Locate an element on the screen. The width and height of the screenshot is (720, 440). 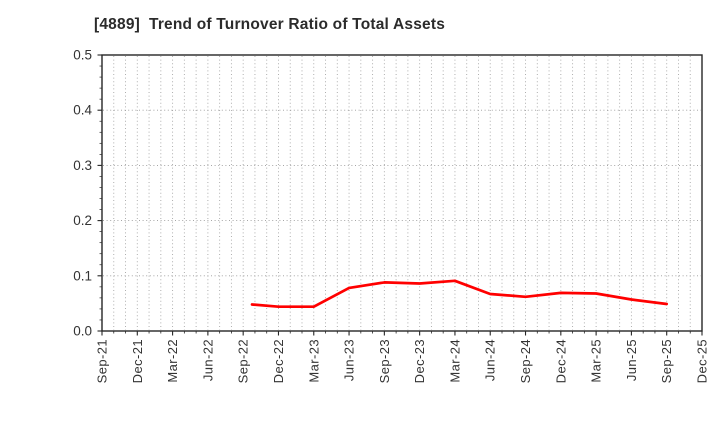
x-axis-tick-label: Dec-23 is located at coordinates (419, 361).